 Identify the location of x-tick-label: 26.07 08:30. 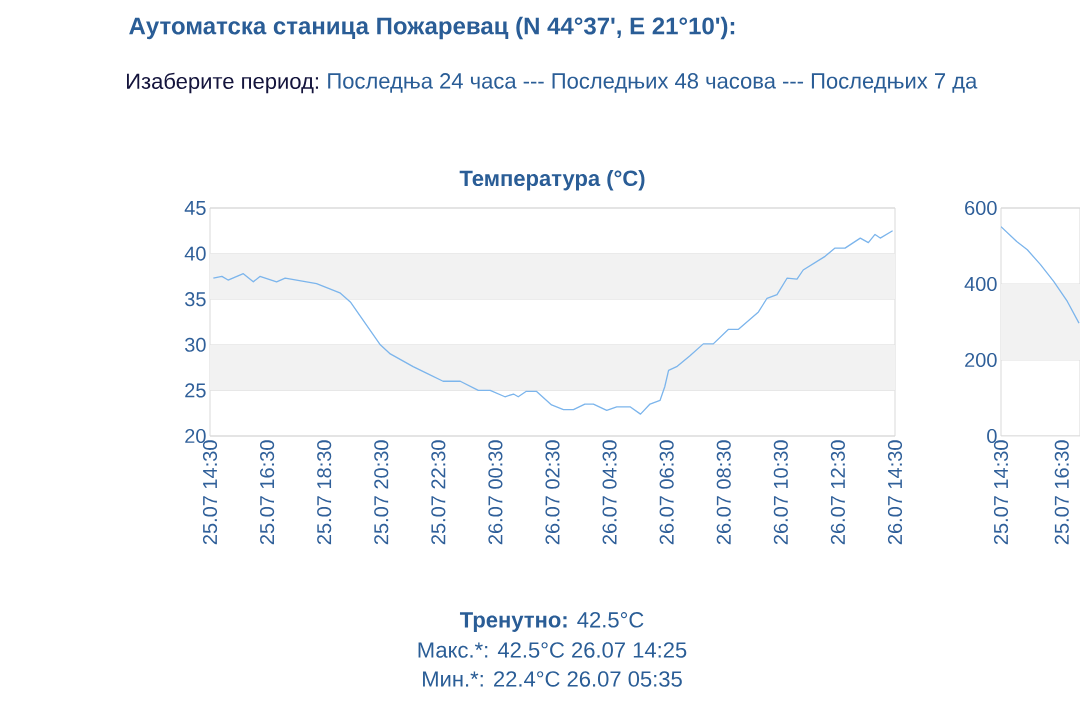
(723, 492).